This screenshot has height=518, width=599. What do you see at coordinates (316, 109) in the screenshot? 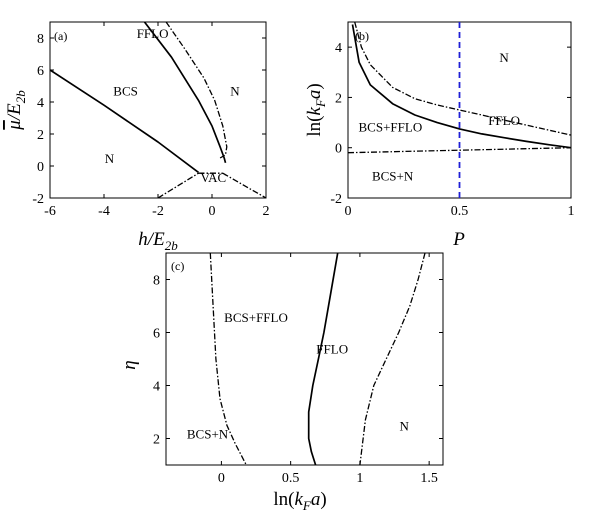
I see `ylabel-b: ln(kFa)` at bounding box center [316, 109].